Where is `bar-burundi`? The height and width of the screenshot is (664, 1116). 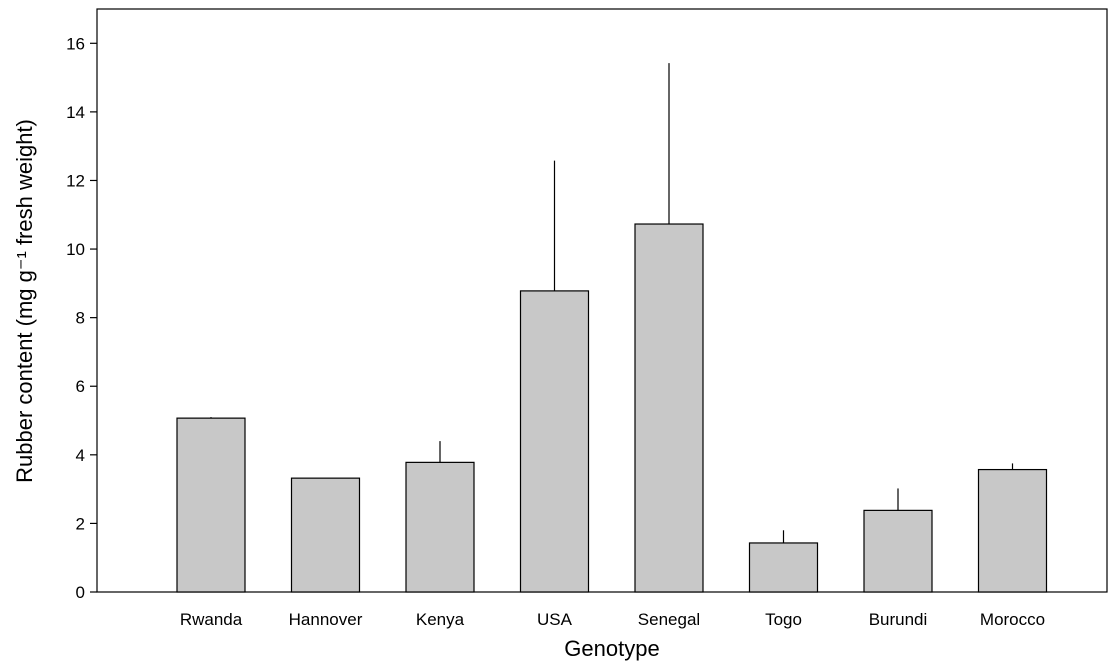
bar-burundi is located at coordinates (898, 551).